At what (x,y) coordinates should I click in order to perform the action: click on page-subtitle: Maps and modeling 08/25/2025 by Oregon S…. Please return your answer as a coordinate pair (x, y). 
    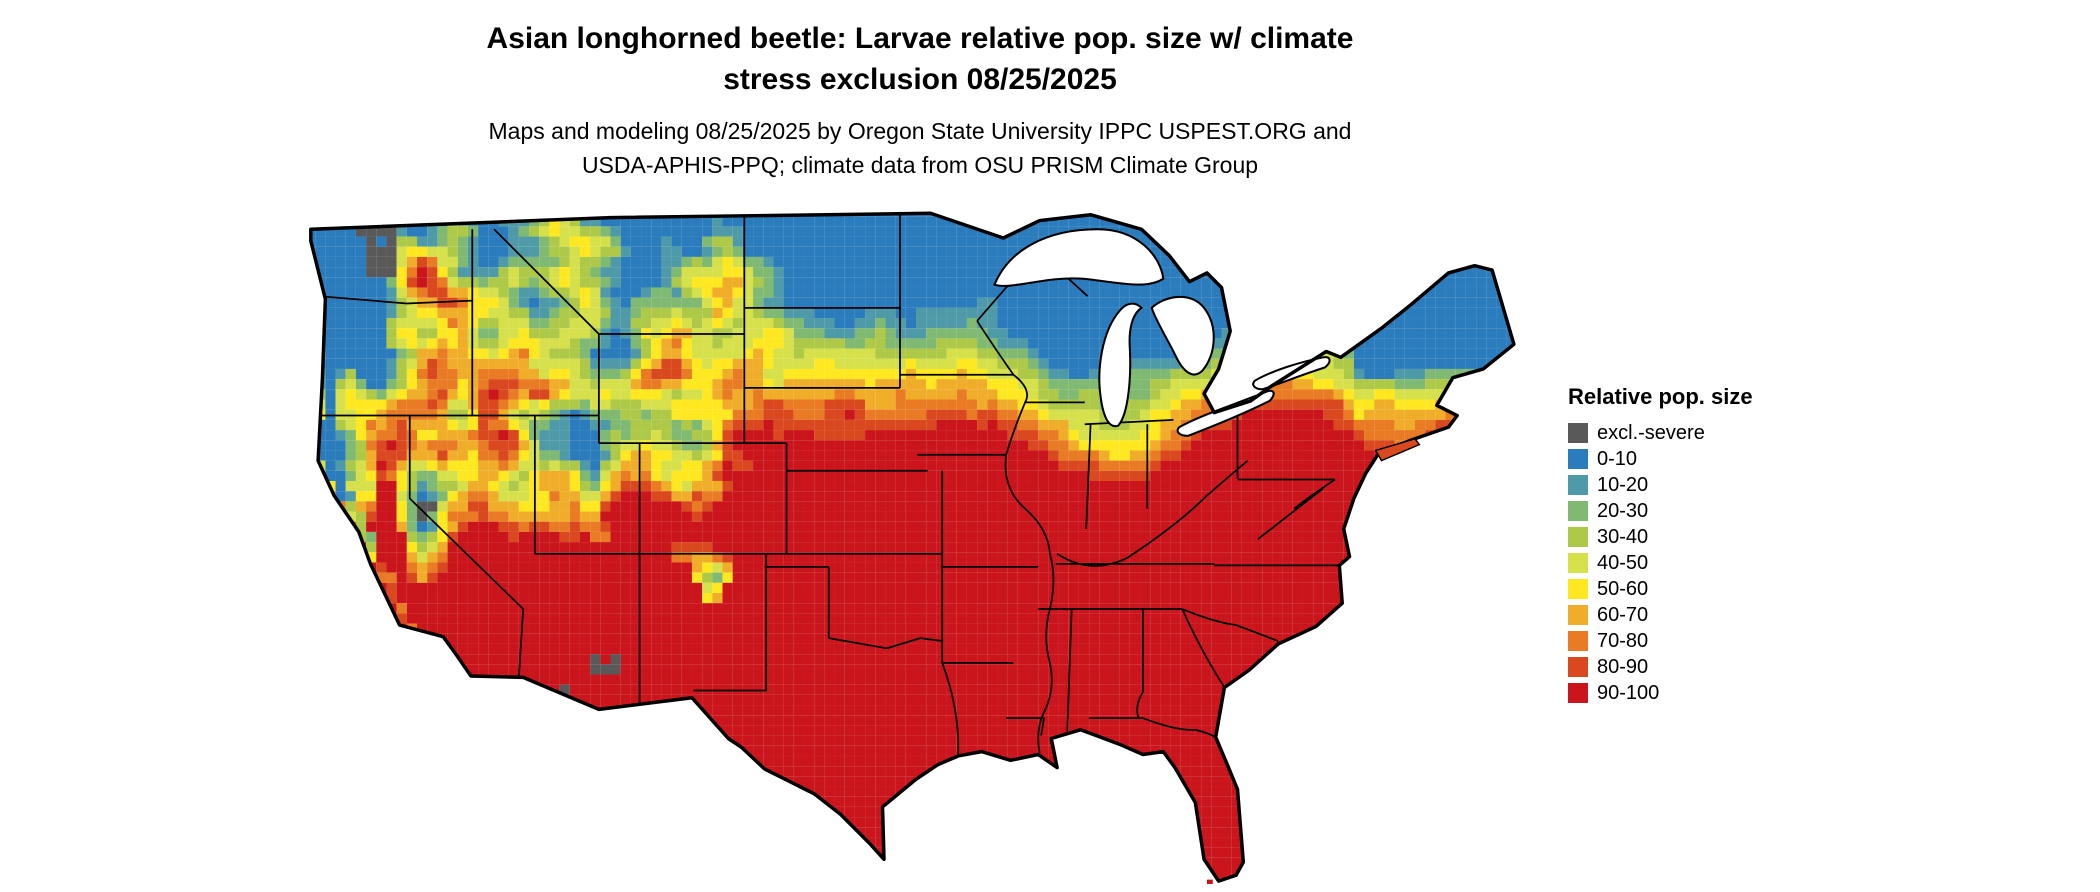
    Looking at the image, I should click on (920, 148).